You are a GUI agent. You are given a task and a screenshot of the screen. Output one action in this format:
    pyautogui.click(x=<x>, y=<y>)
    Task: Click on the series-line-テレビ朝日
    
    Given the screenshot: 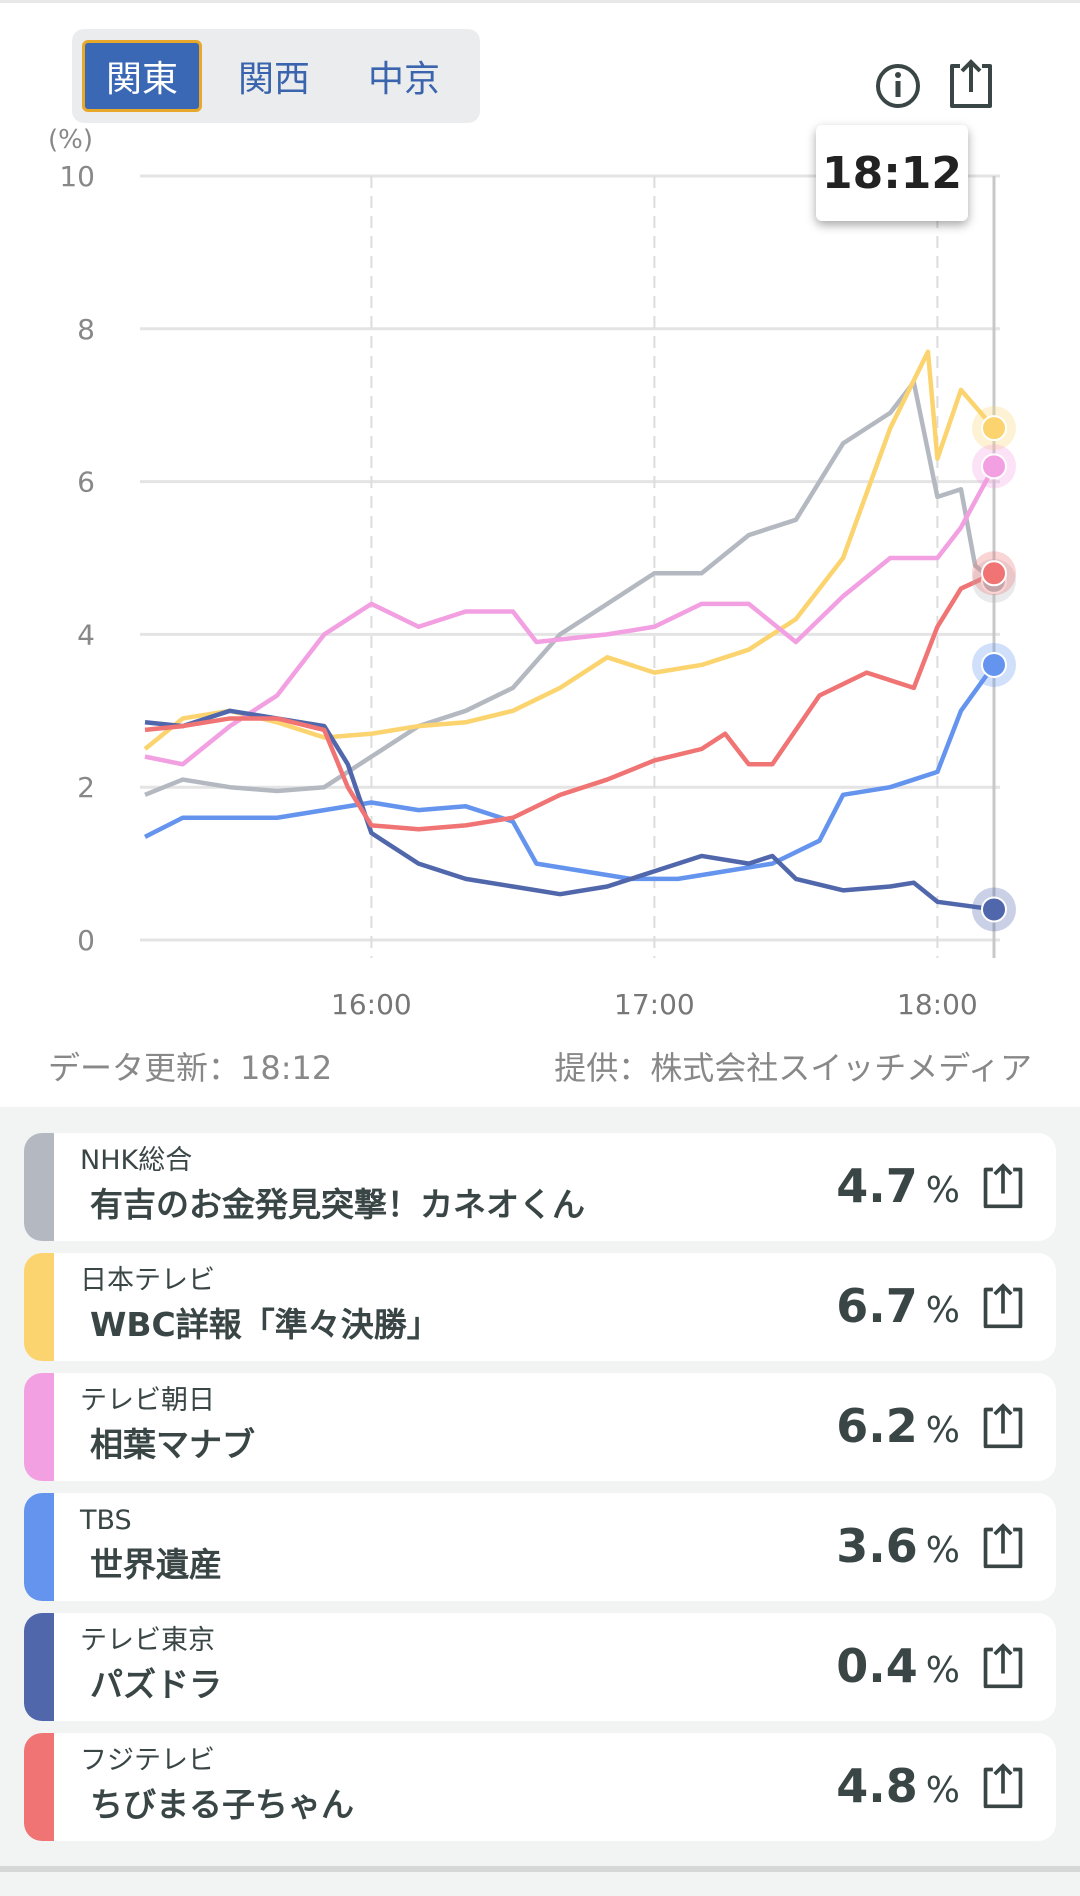 What is the action you would take?
    pyautogui.click(x=570, y=616)
    